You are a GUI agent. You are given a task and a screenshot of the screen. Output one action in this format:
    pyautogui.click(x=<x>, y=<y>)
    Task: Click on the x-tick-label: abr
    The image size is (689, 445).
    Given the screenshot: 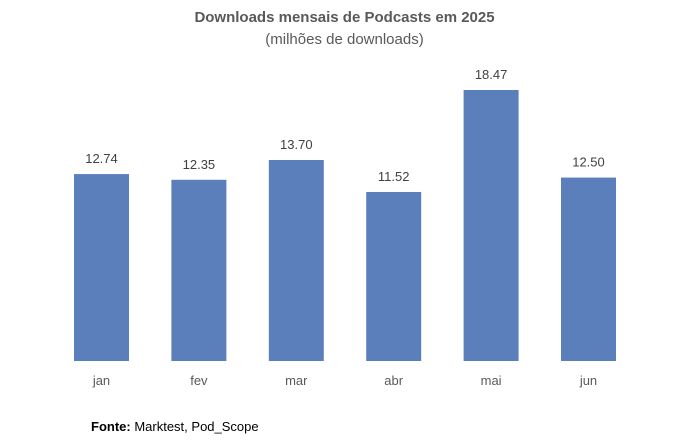 What is the action you would take?
    pyautogui.click(x=393, y=380)
    